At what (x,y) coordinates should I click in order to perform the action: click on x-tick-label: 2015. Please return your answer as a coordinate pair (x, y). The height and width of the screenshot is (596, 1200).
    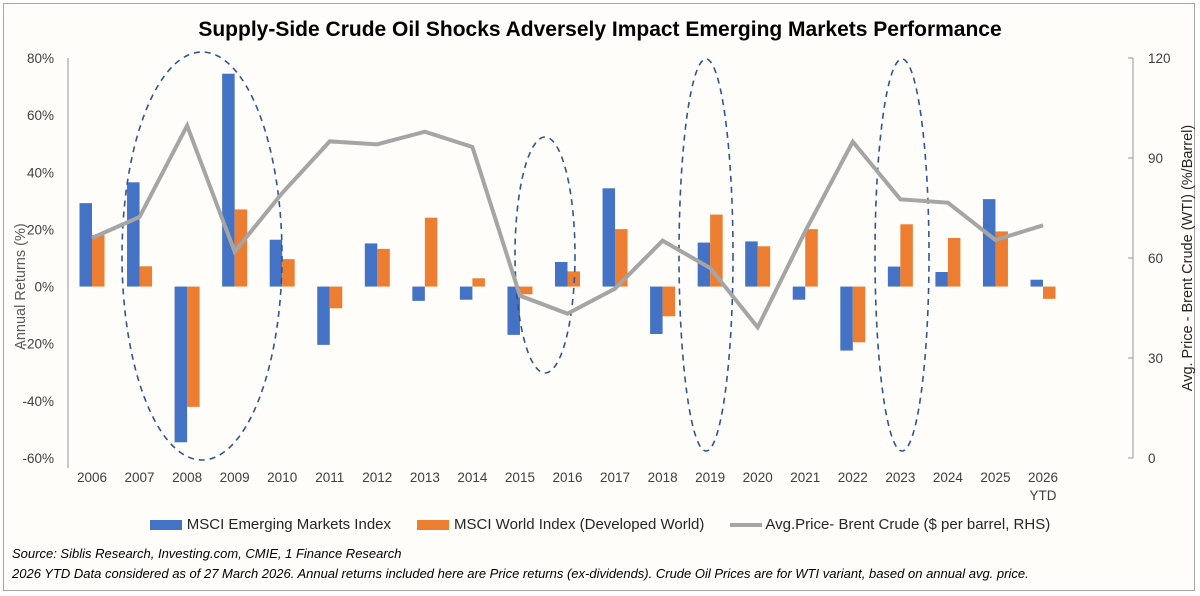
    Looking at the image, I should click on (520, 477).